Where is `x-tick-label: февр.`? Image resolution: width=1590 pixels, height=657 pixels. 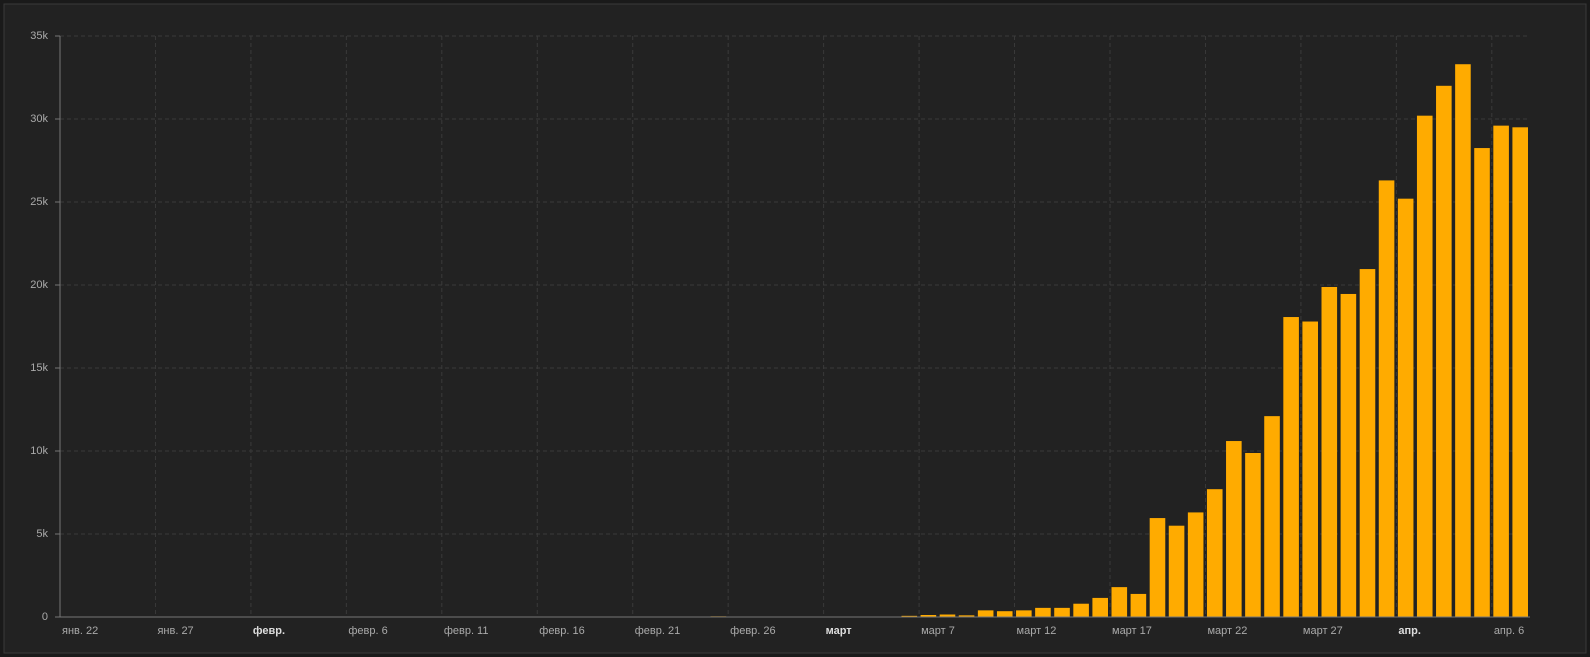
x-tick-label: февр. is located at coordinates (269, 631).